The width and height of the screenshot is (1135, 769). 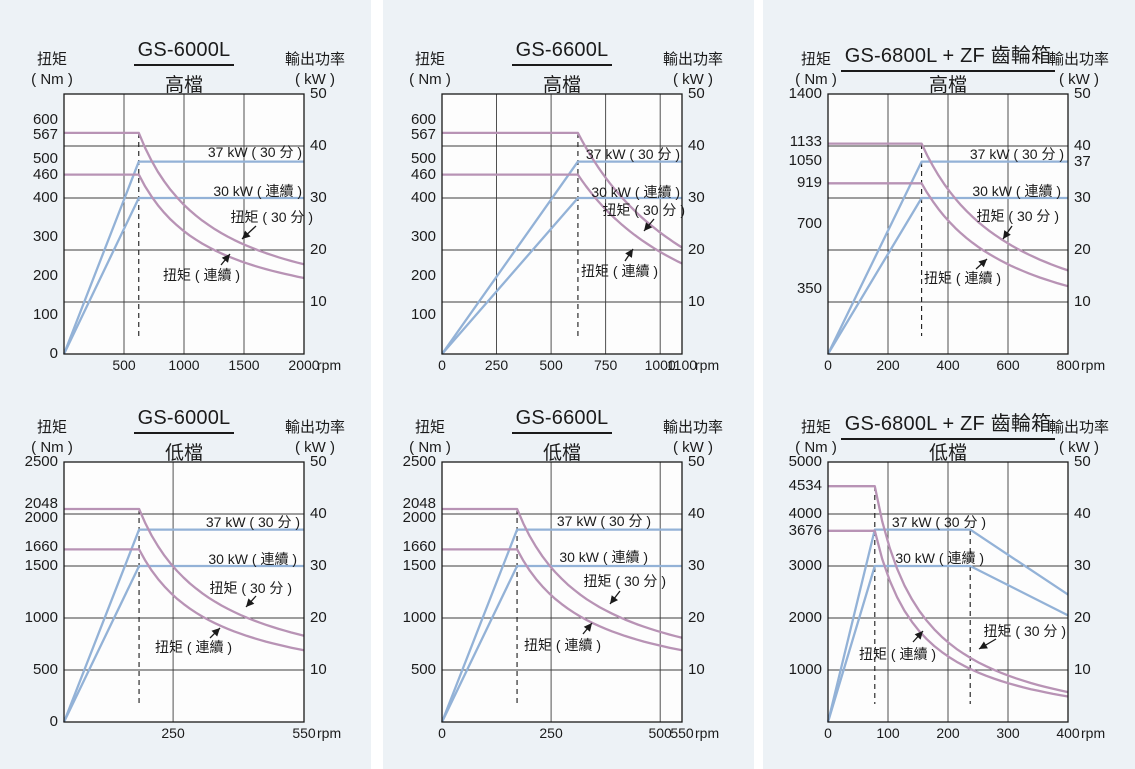 What do you see at coordinates (419, 461) in the screenshot?
I see `left-axis-tick: 2500` at bounding box center [419, 461].